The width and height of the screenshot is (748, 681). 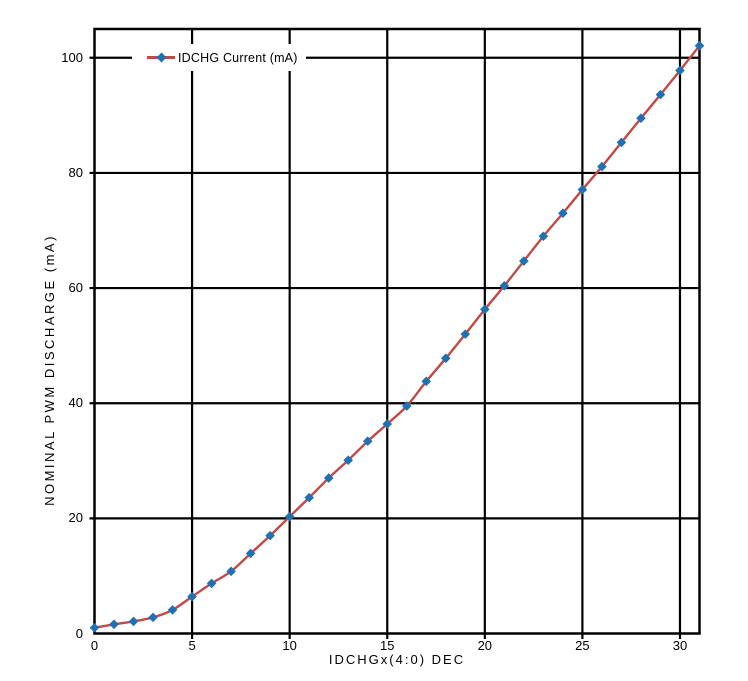 What do you see at coordinates (289, 645) in the screenshot?
I see `x-tick-label: 10` at bounding box center [289, 645].